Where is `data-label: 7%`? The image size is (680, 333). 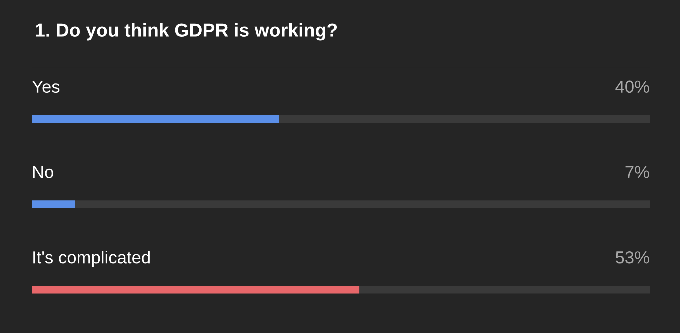 data-label: 7% is located at coordinates (638, 172).